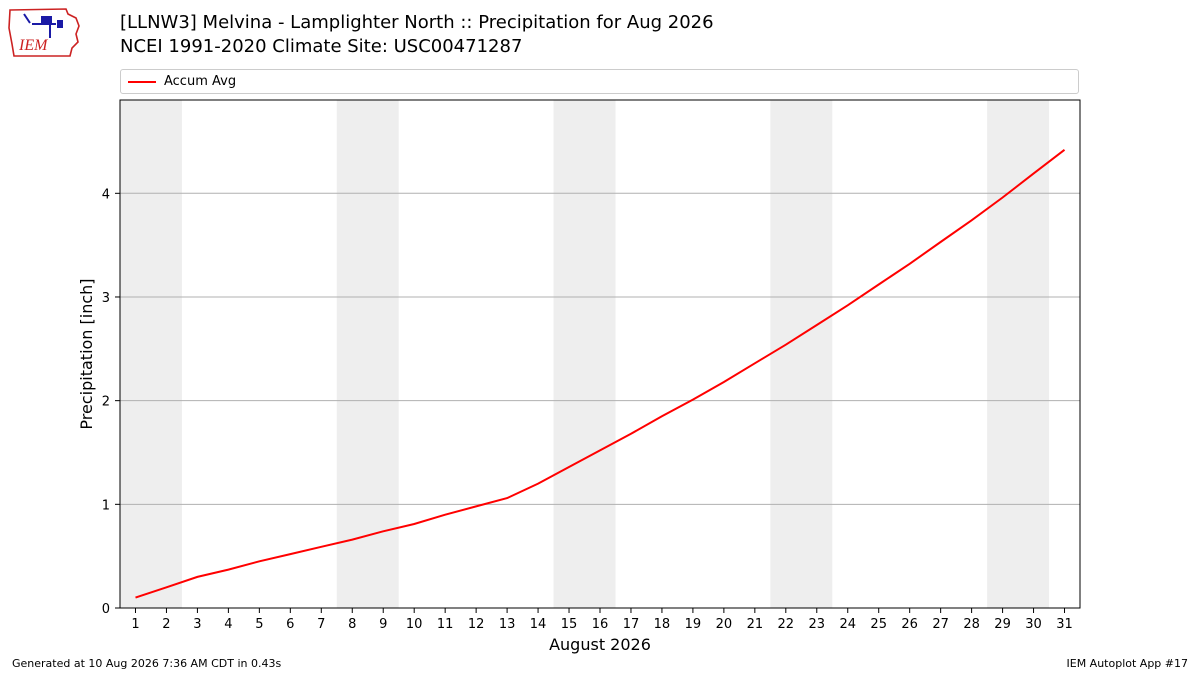  I want to click on x-tick-label: 11, so click(445, 624).